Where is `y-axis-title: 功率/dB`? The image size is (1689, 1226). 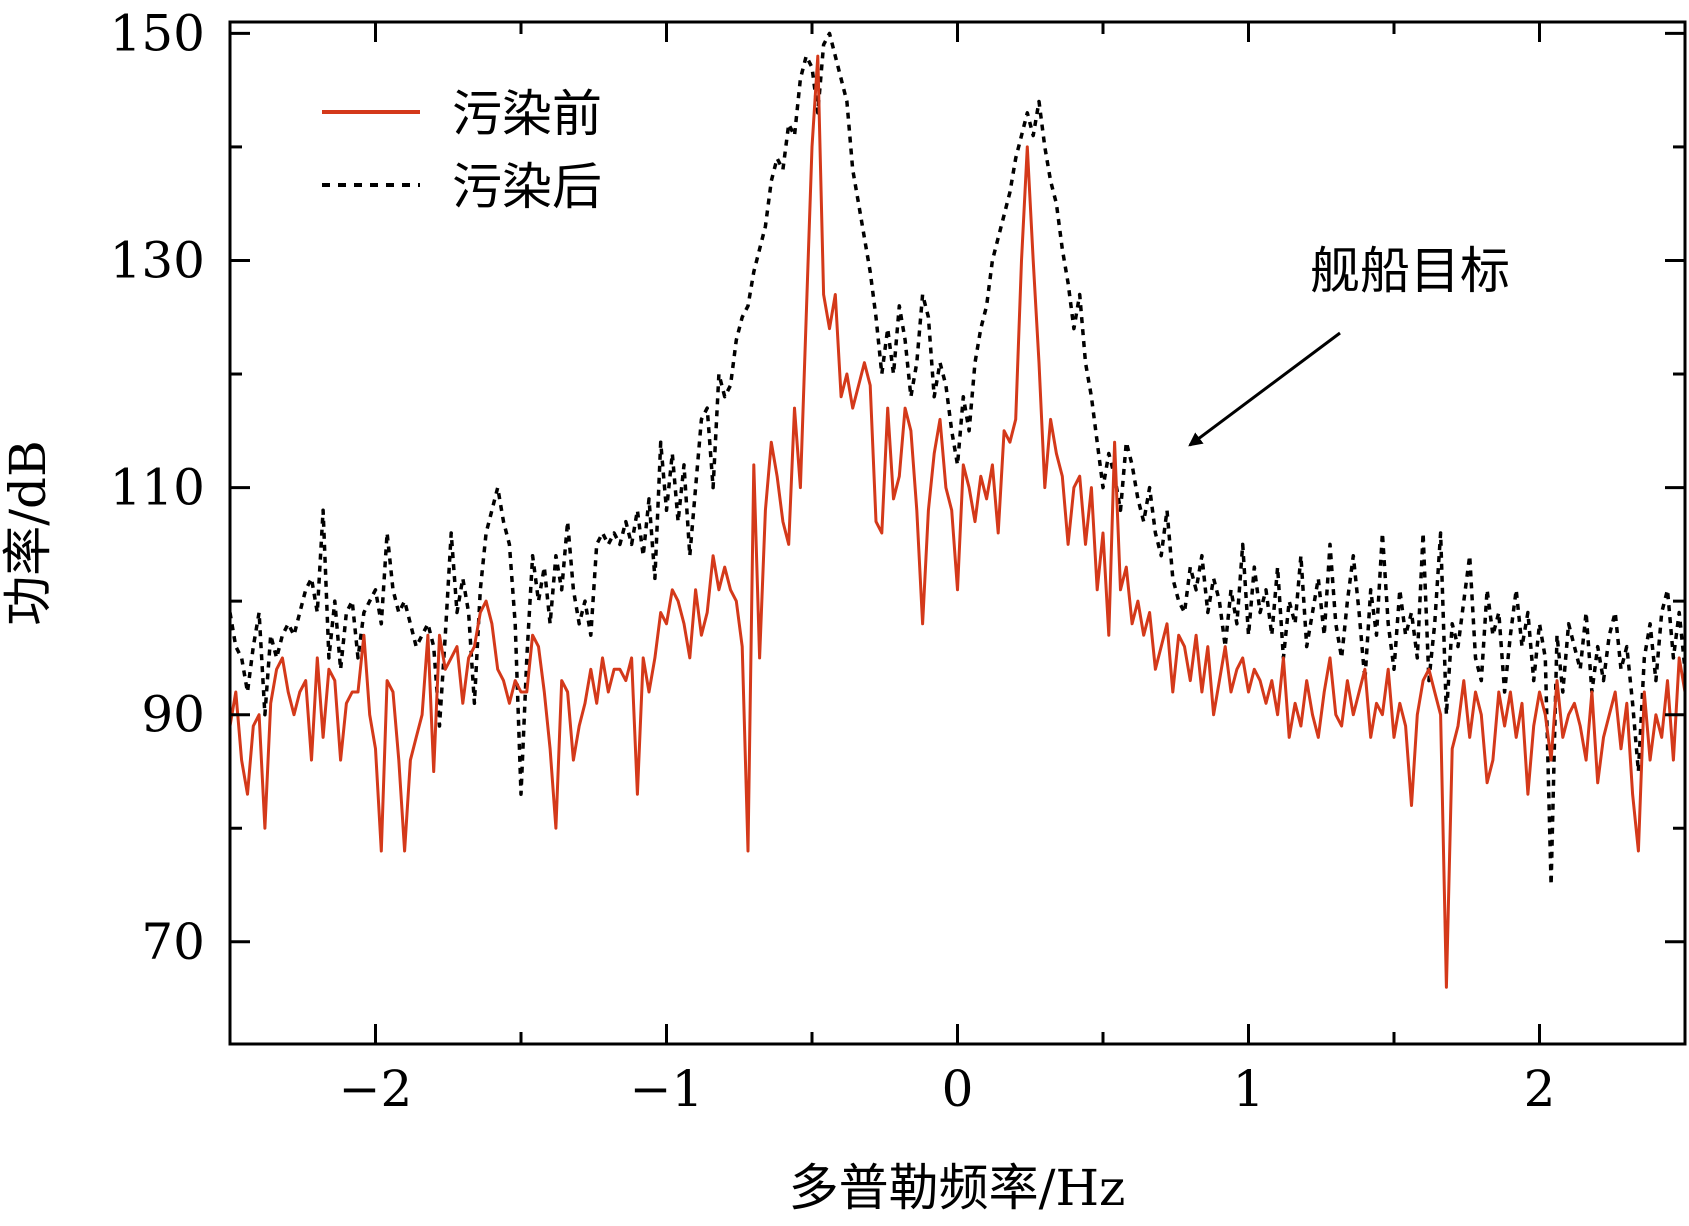 y-axis-title: 功率/dB is located at coordinates (28, 533).